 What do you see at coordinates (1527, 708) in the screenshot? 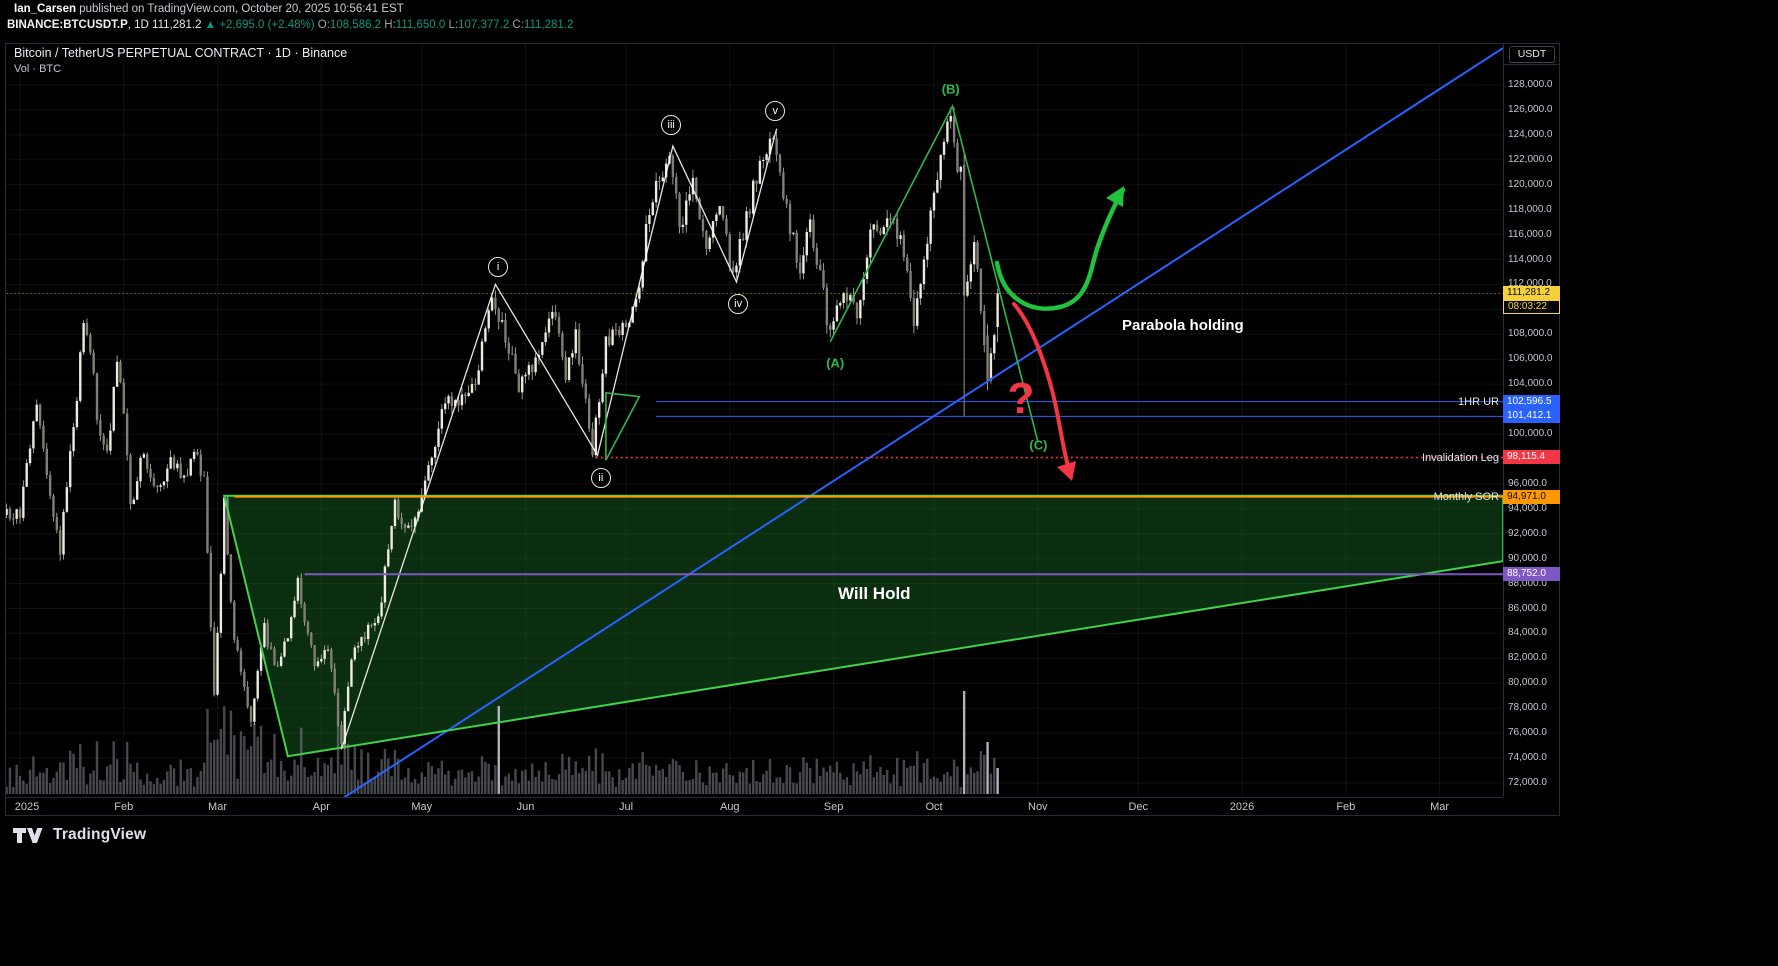
I see `price-tick-label: 78,000.0` at bounding box center [1527, 708].